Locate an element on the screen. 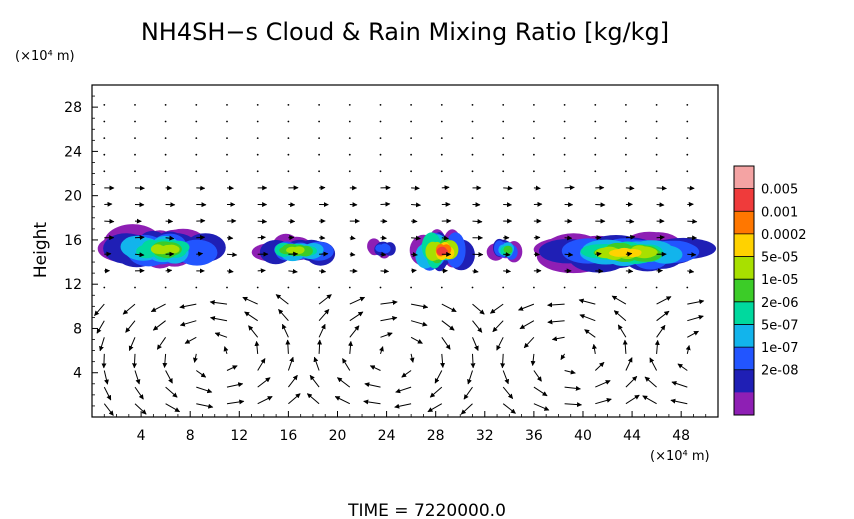 The width and height of the screenshot is (854, 519). y-axis: 4 8 12 16 20 24 28 is located at coordinates (81, 251).